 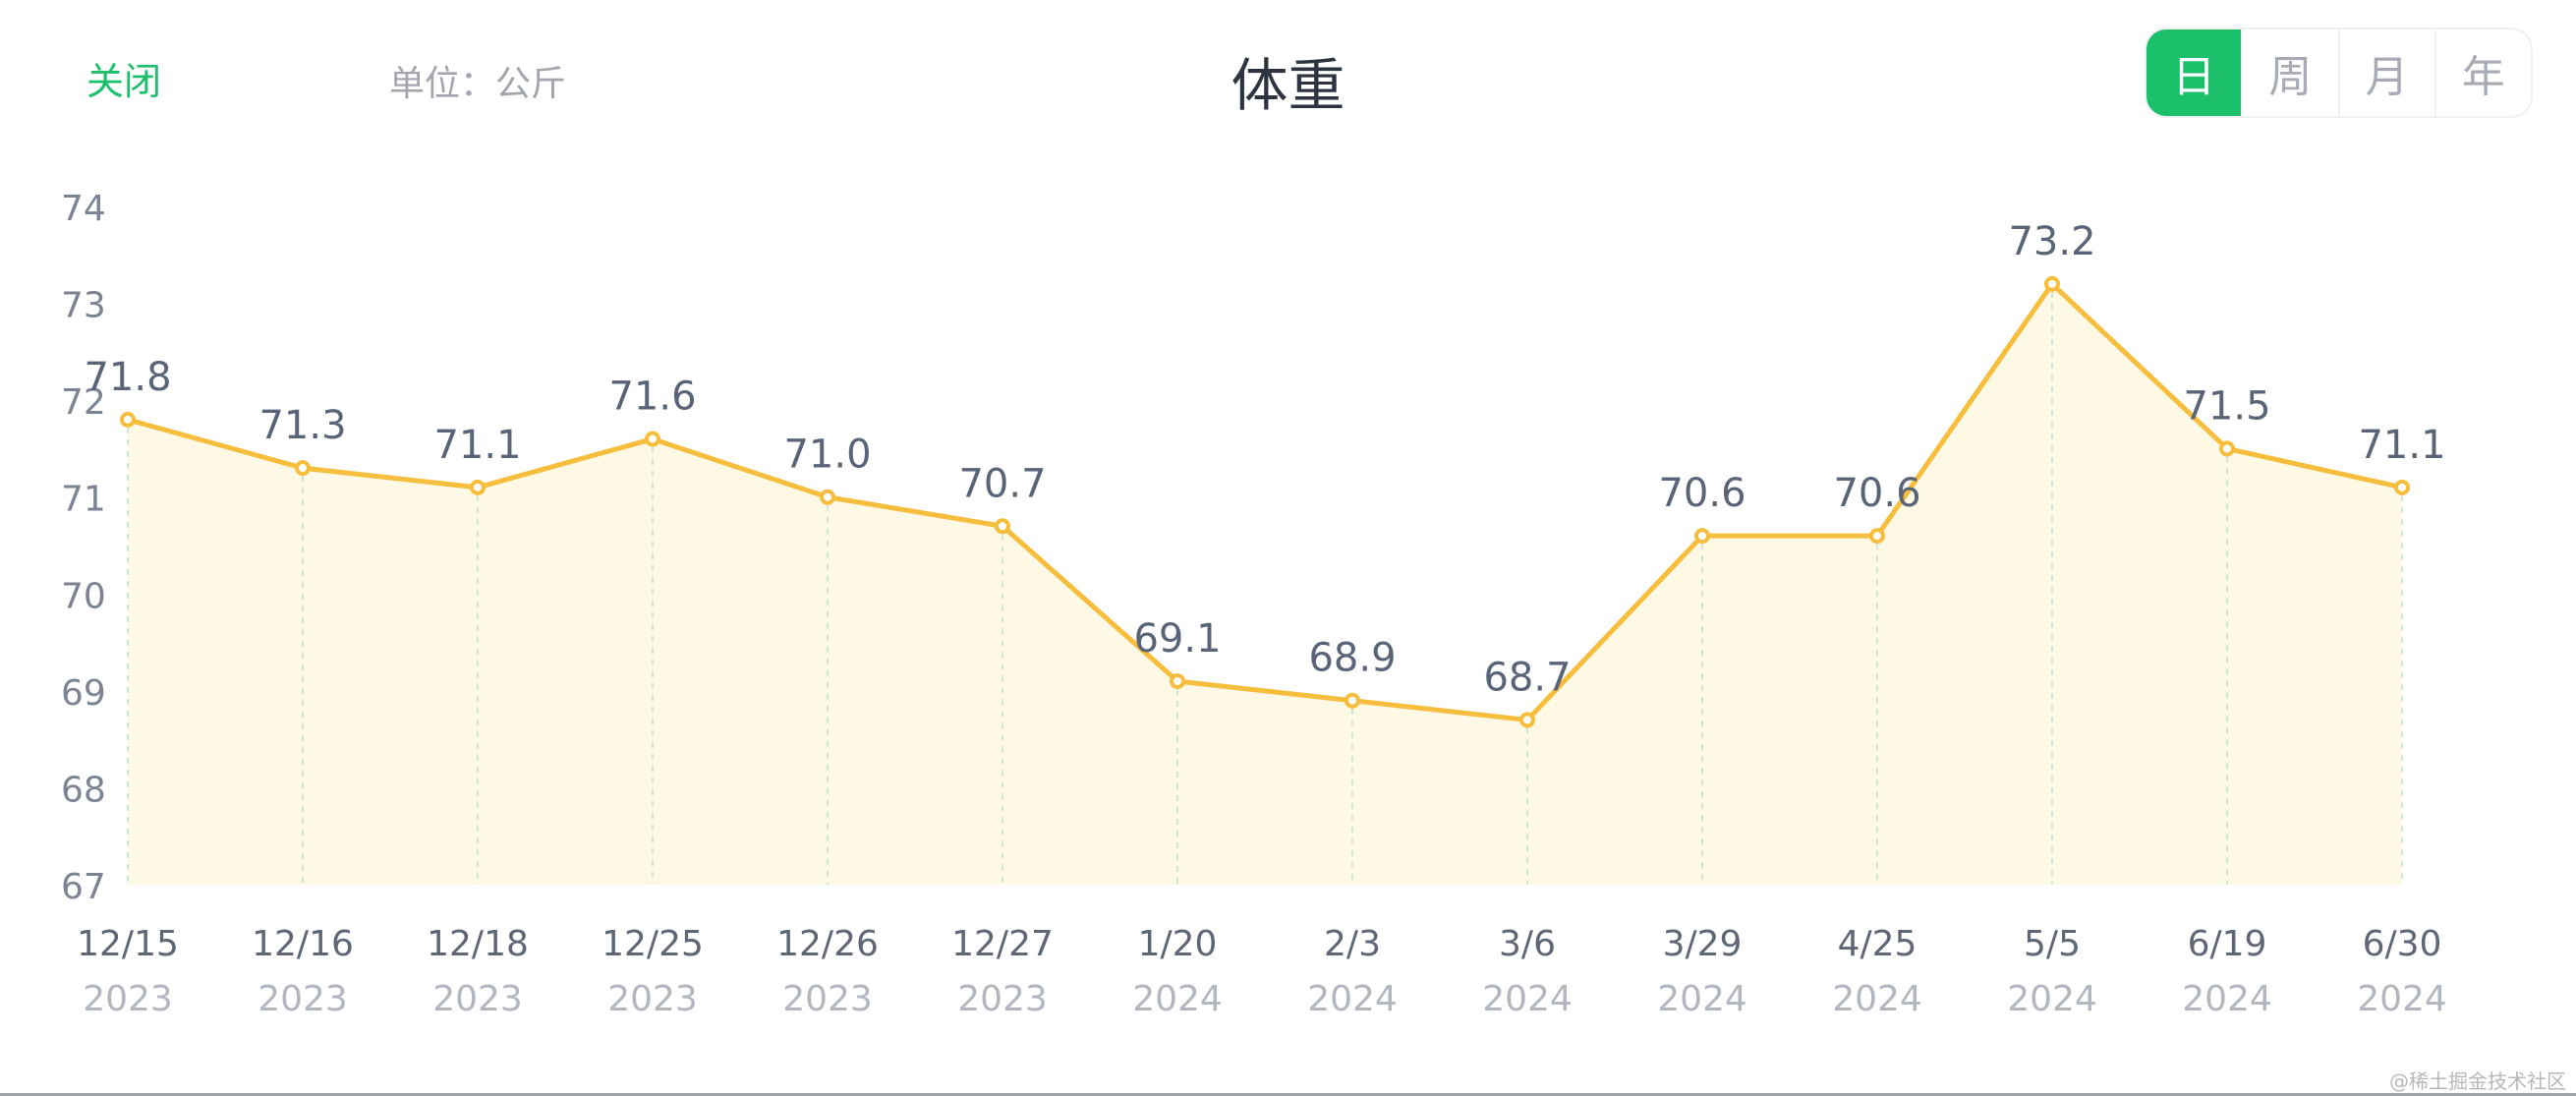 I want to click on y-tick-label: 74, so click(x=84, y=209).